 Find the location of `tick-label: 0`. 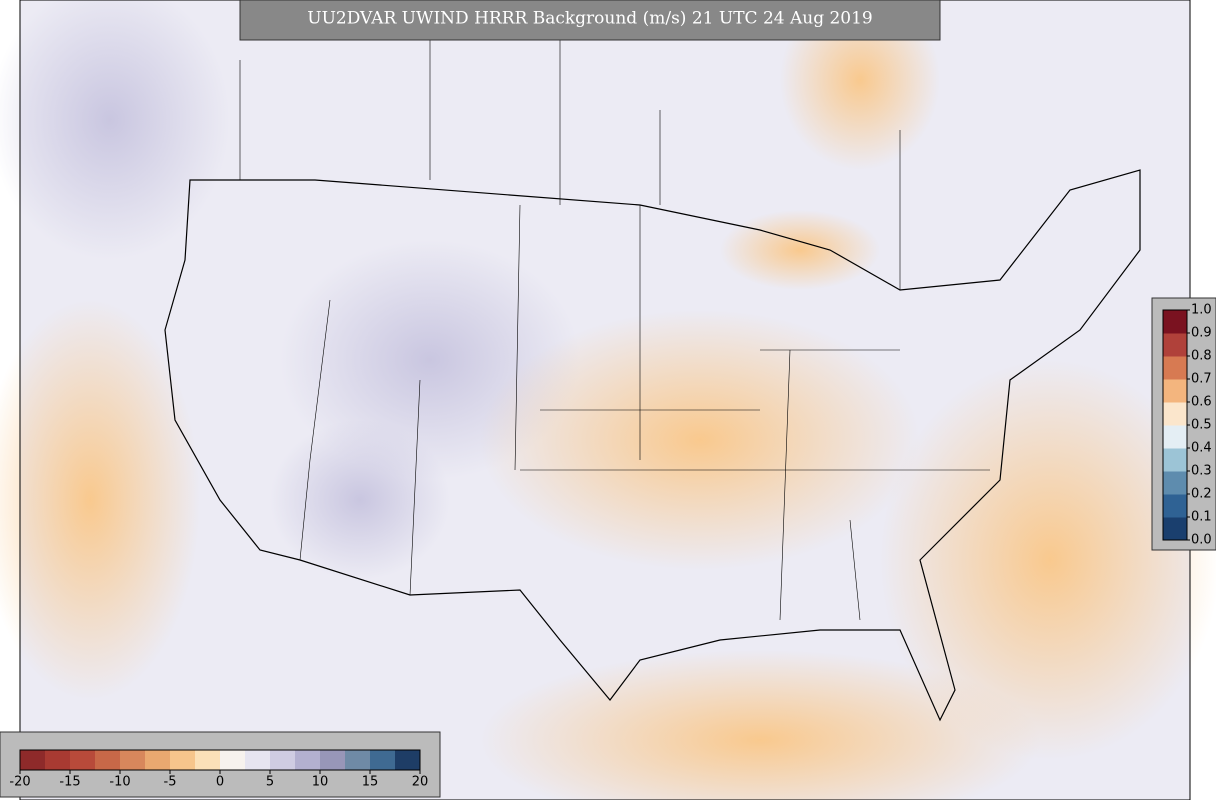

tick-label: 0 is located at coordinates (220, 782).